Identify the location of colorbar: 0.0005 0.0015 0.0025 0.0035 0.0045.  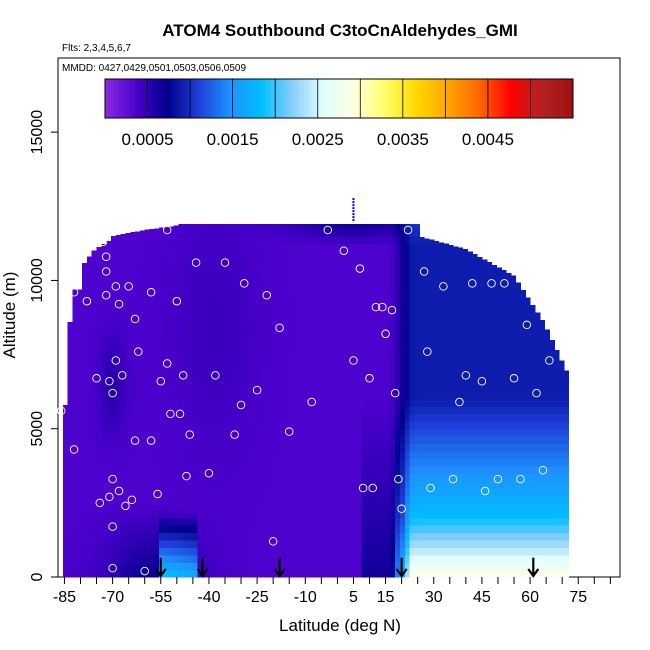
(339, 113).